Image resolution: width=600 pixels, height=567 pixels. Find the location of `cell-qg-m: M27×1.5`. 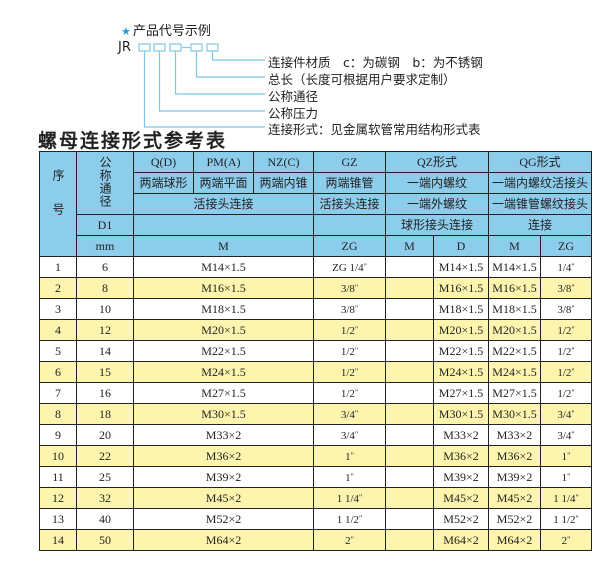

cell-qg-m: M27×1.5 is located at coordinates (514, 393).